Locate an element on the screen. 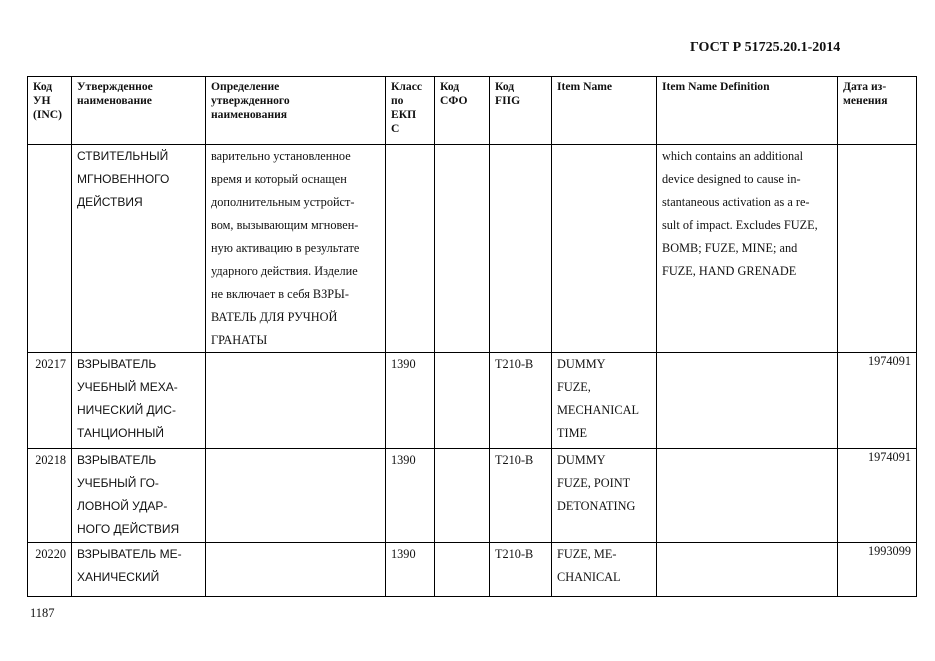 Image resolution: width=935 pixels, height=661 pixels. cell-line: device designed to cause in- is located at coordinates (731, 179).